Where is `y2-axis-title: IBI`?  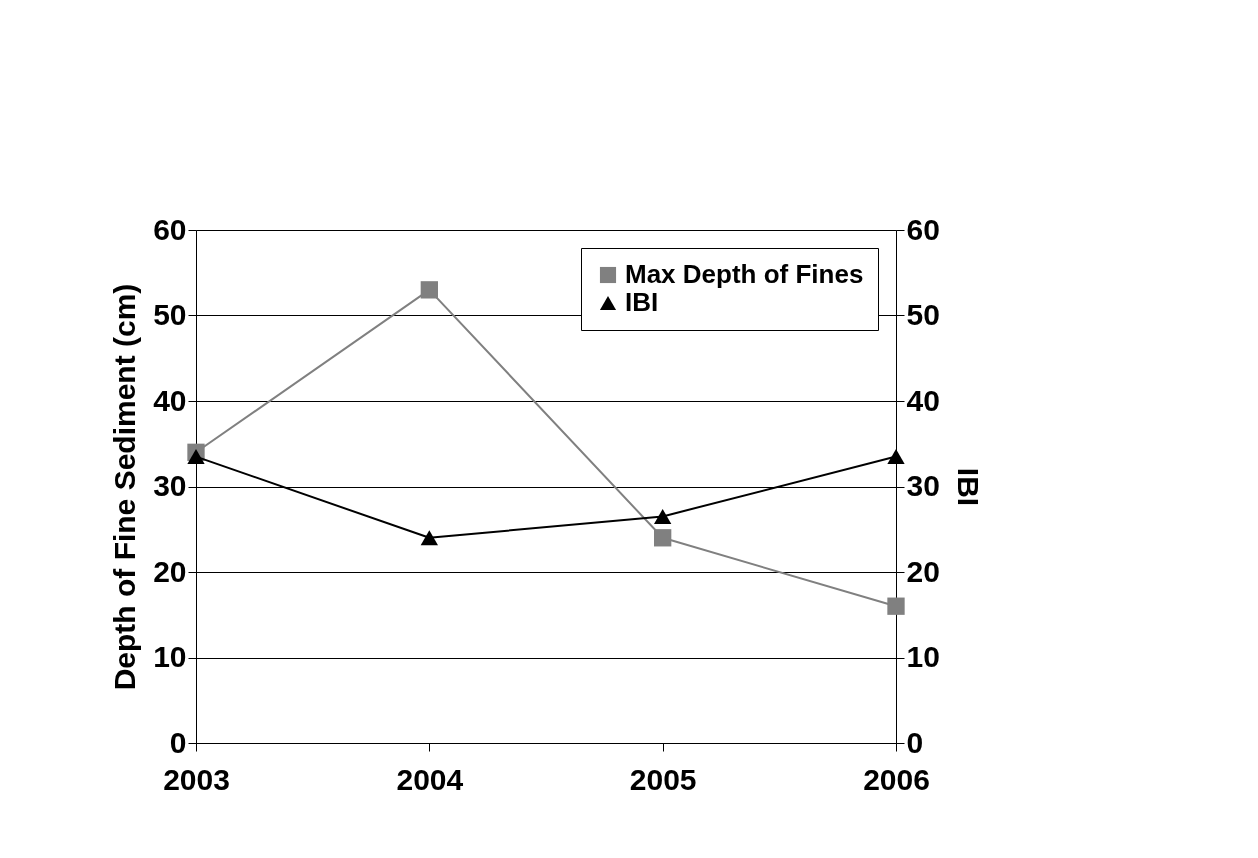 y2-axis-title: IBI is located at coordinates (968, 487).